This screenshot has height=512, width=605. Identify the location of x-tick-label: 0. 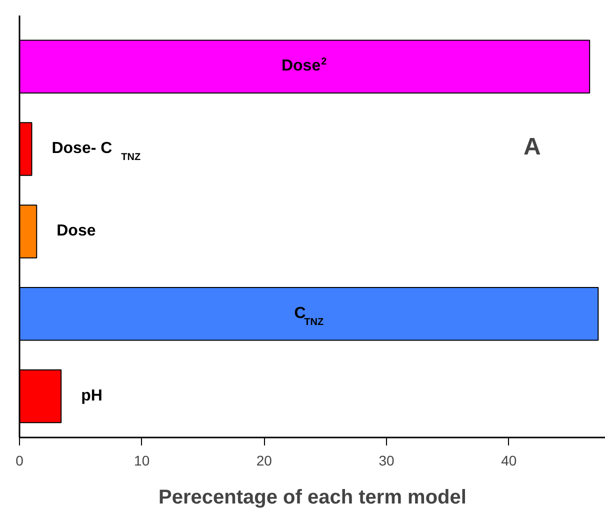
(20, 460).